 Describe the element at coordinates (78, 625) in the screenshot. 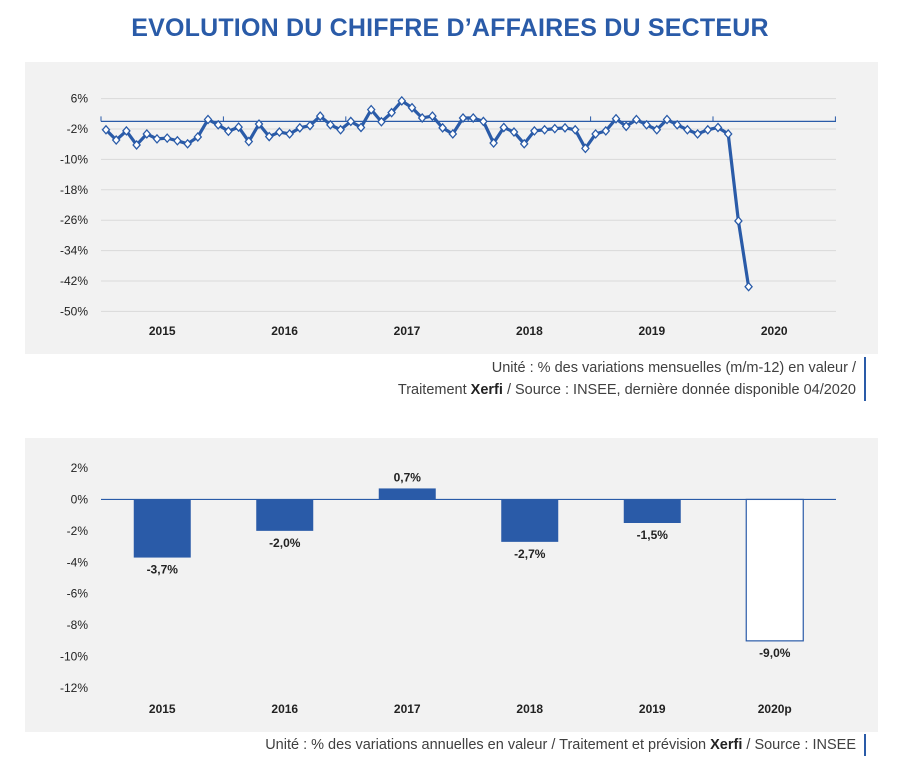

I see `y-tick-label: -8%` at that location.